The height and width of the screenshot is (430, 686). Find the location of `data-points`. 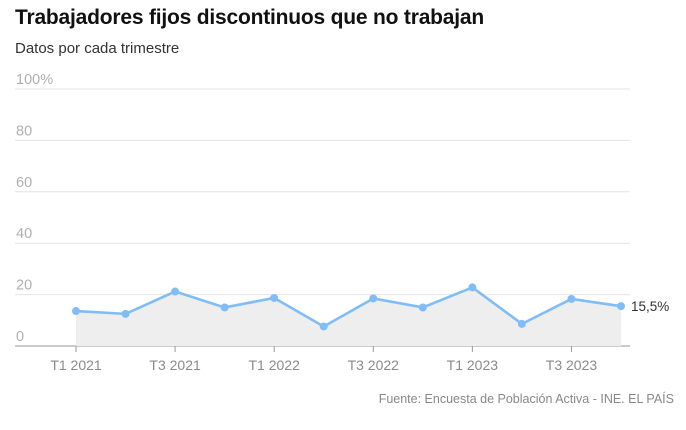

data-points is located at coordinates (348, 307).